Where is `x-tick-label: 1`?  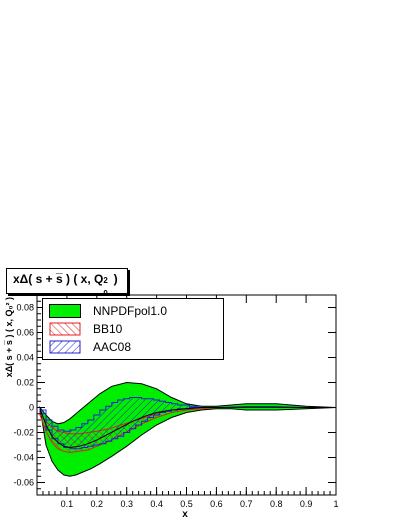 x-tick-label: 1 is located at coordinates (335, 504).